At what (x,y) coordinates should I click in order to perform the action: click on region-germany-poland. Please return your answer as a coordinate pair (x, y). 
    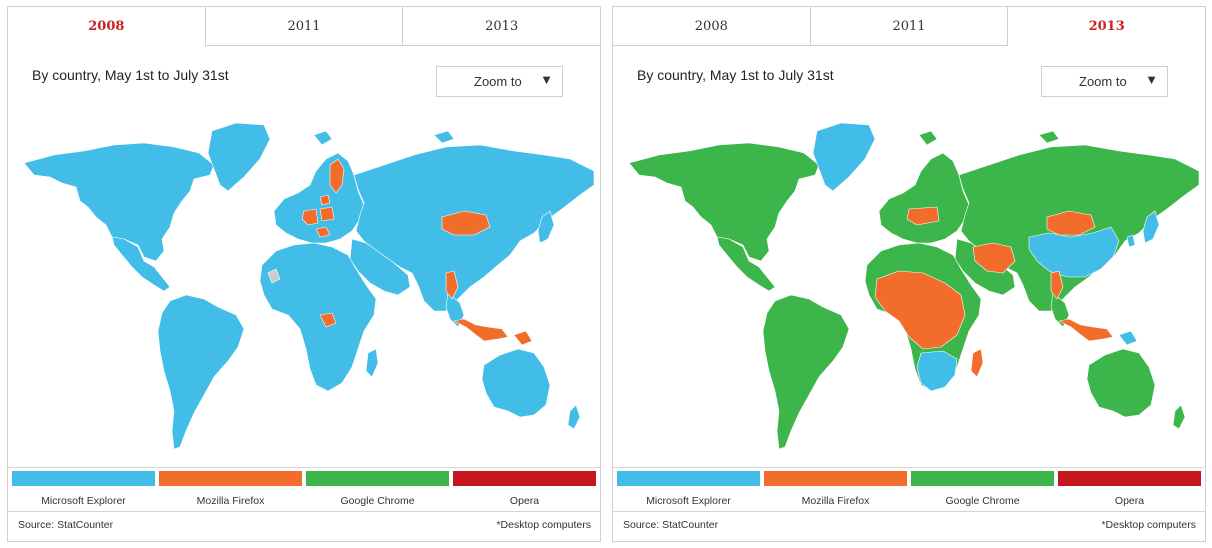
    Looking at the image, I should click on (923, 216).